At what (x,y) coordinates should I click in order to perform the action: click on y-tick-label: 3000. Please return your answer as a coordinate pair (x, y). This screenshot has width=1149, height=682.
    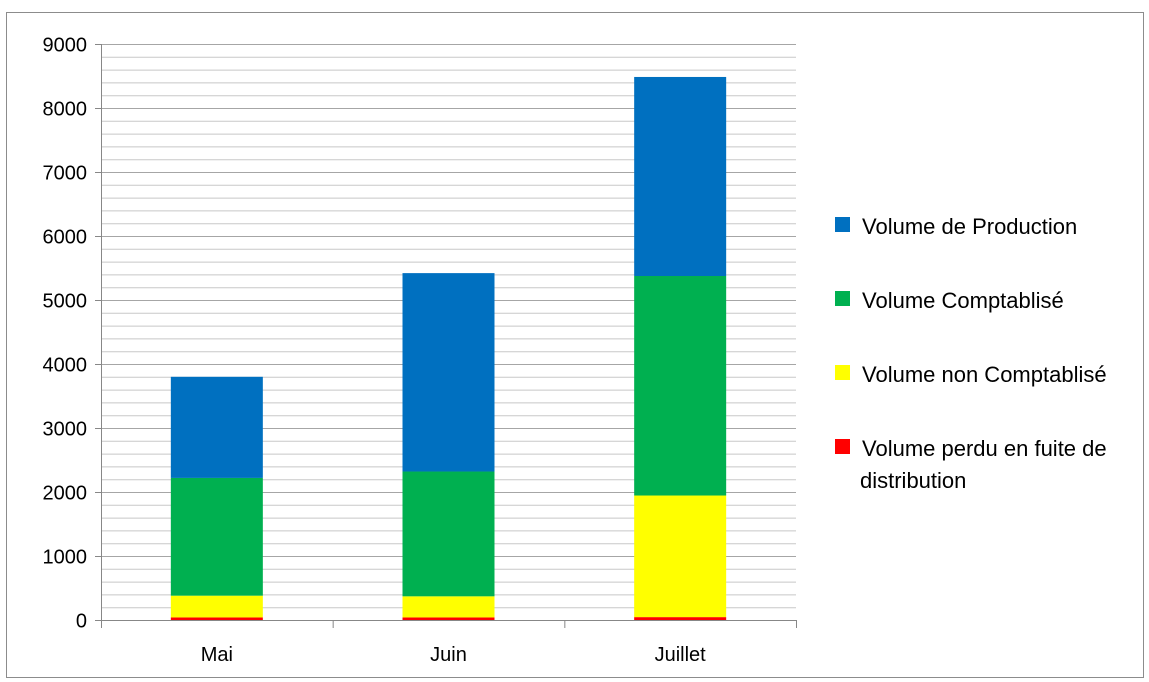
    Looking at the image, I should click on (65, 430).